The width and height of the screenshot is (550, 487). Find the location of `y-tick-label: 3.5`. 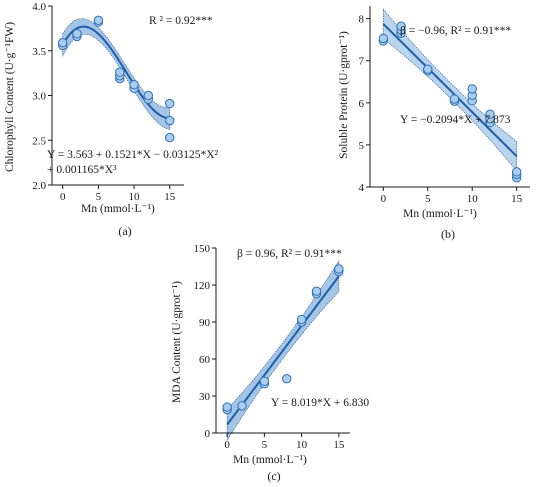

y-tick-label: 3.5 is located at coordinates (39, 52).